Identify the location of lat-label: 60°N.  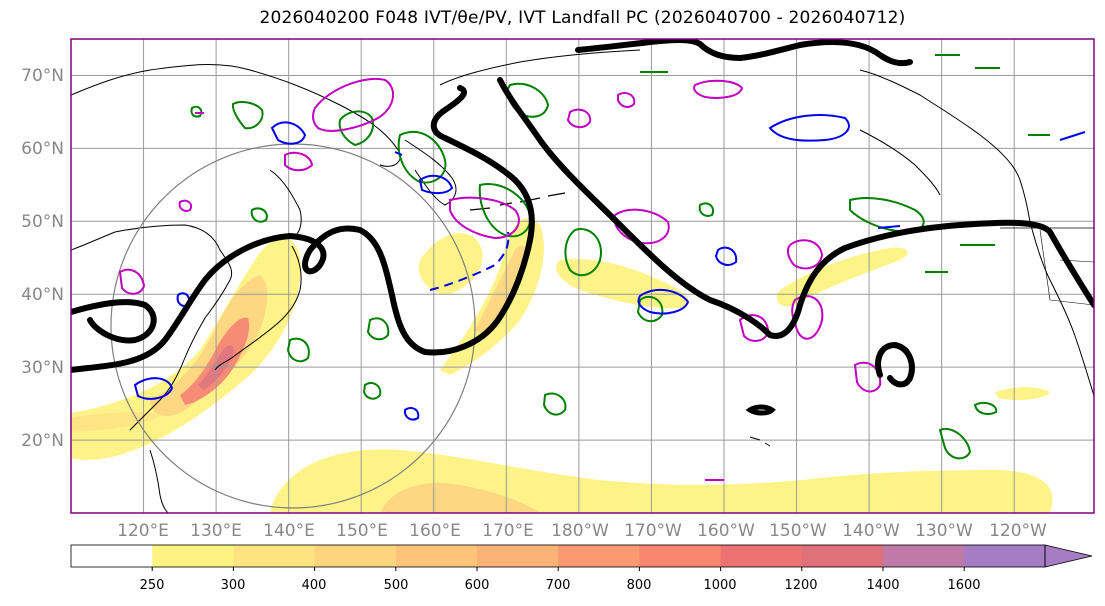
(42, 149).